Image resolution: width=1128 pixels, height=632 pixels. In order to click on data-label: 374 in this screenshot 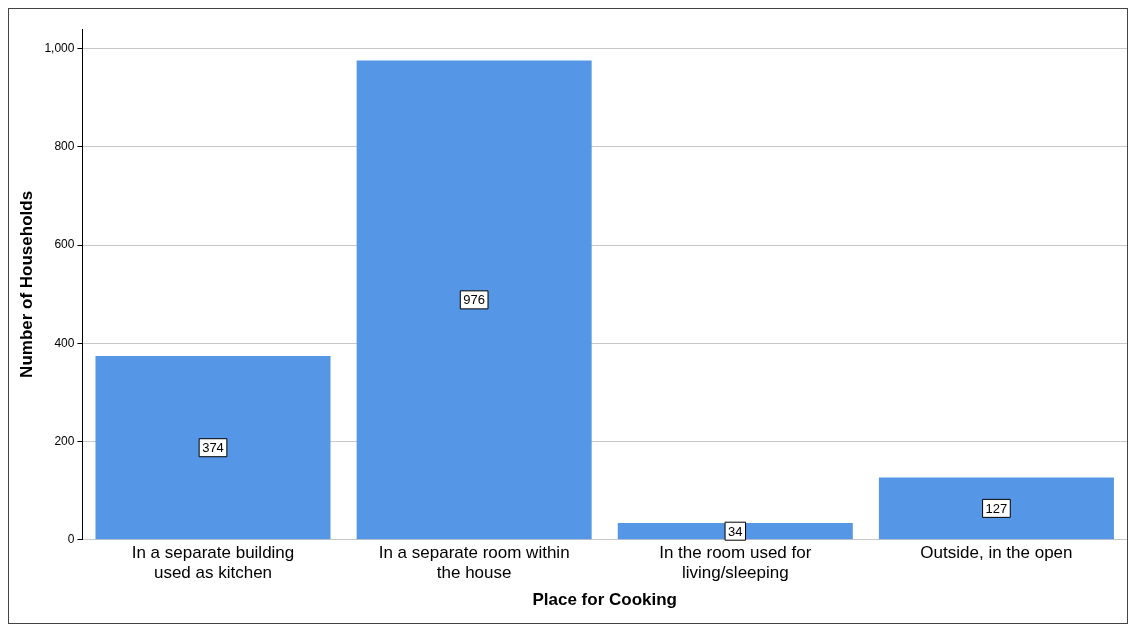, I will do `click(213, 448)`.